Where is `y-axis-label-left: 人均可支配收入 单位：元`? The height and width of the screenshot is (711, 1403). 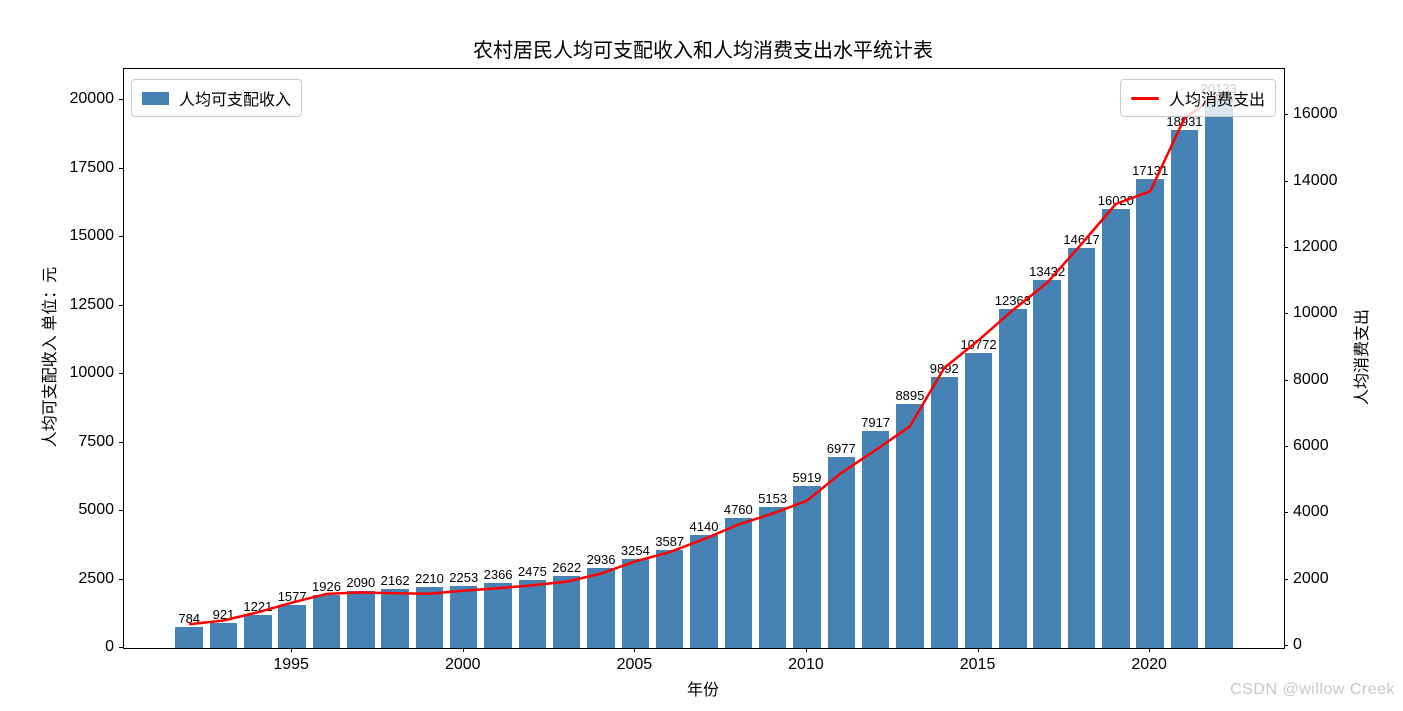 y-axis-label-left: 人均可支配收入 单位：元 is located at coordinates (50, 357).